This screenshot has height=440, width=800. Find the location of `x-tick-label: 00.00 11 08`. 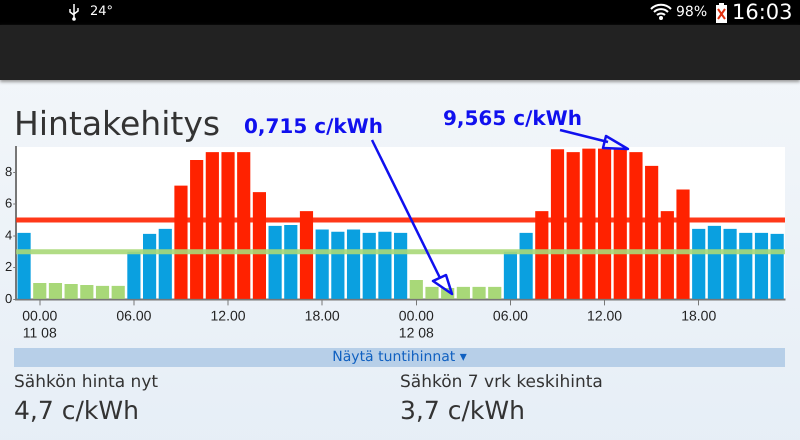

x-tick-label: 00.00 11 08 is located at coordinates (40, 324).